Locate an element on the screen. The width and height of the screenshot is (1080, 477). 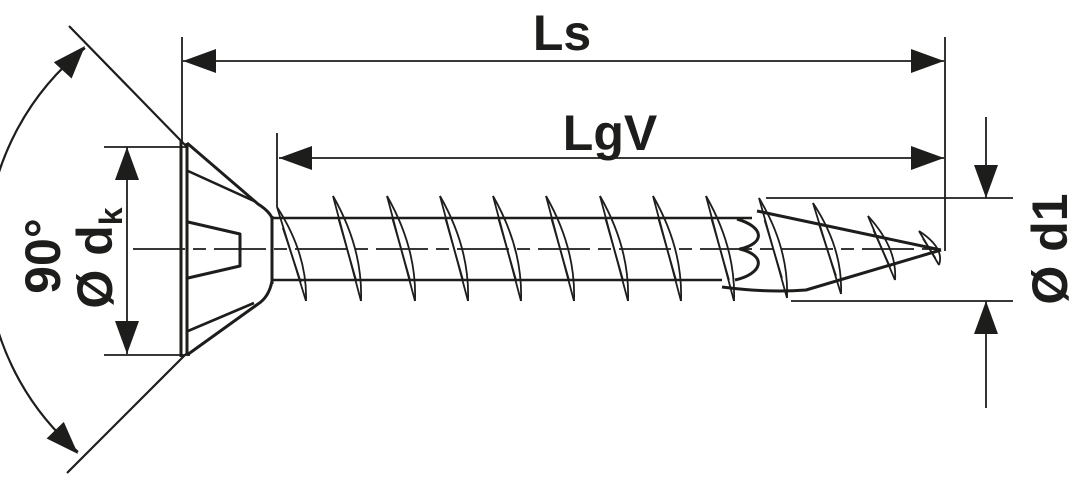
ls-arrow-left is located at coordinates (199, 61).